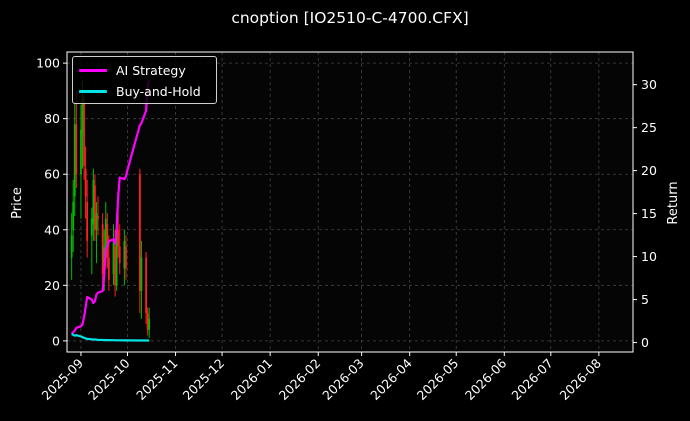  Describe the element at coordinates (144, 80) in the screenshot. I see `legend: AI Strategy Buy-and-Hold` at that location.